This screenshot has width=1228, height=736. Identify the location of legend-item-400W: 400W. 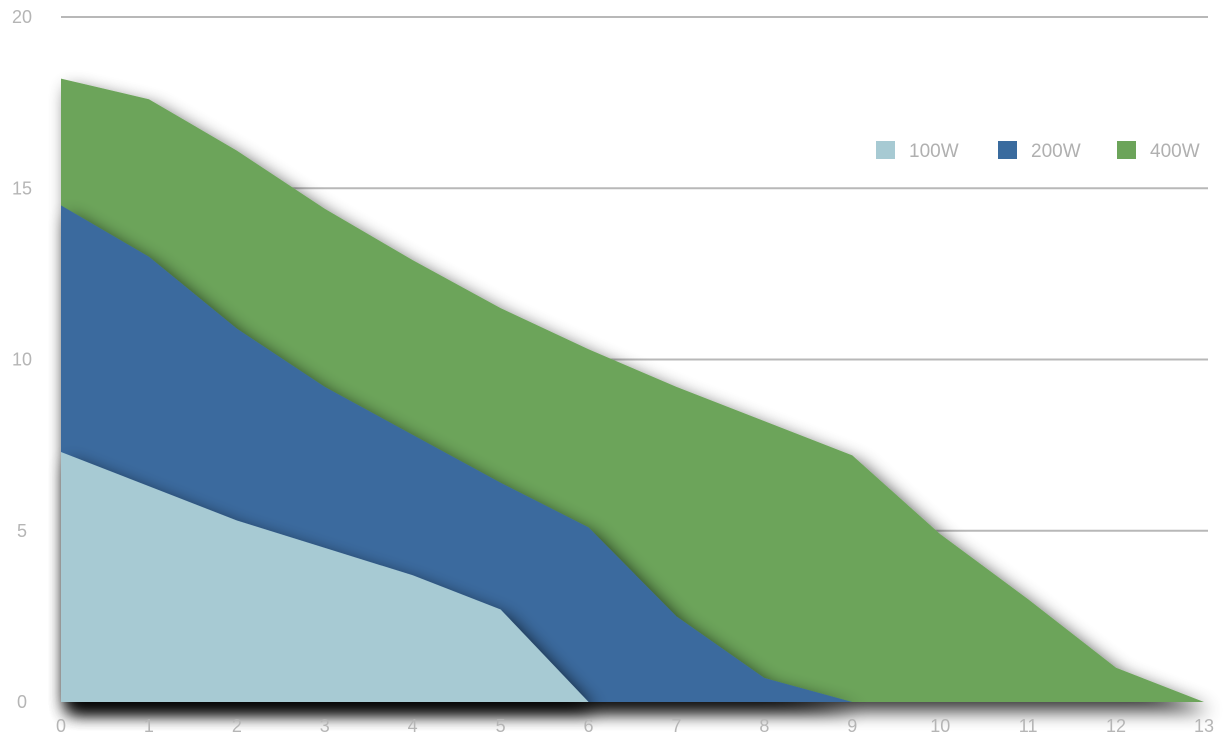
(1158, 151).